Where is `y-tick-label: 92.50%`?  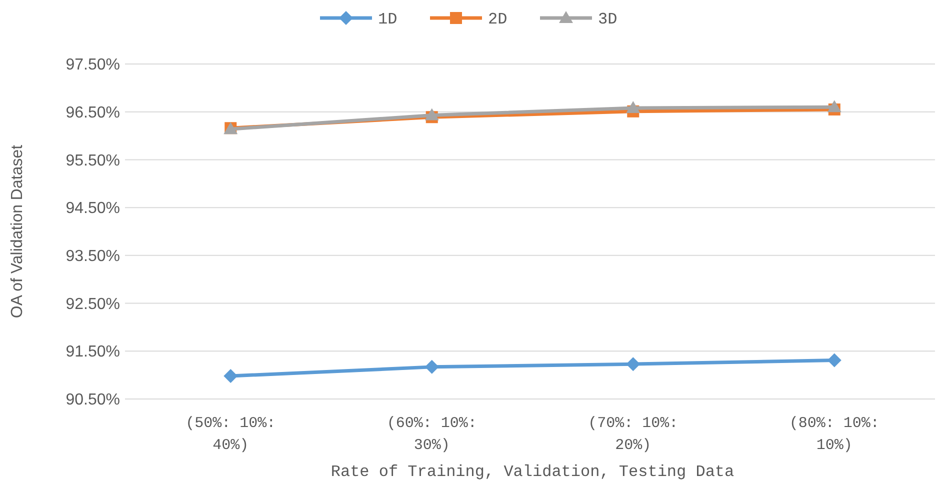 y-tick-label: 92.50% is located at coordinates (93, 304).